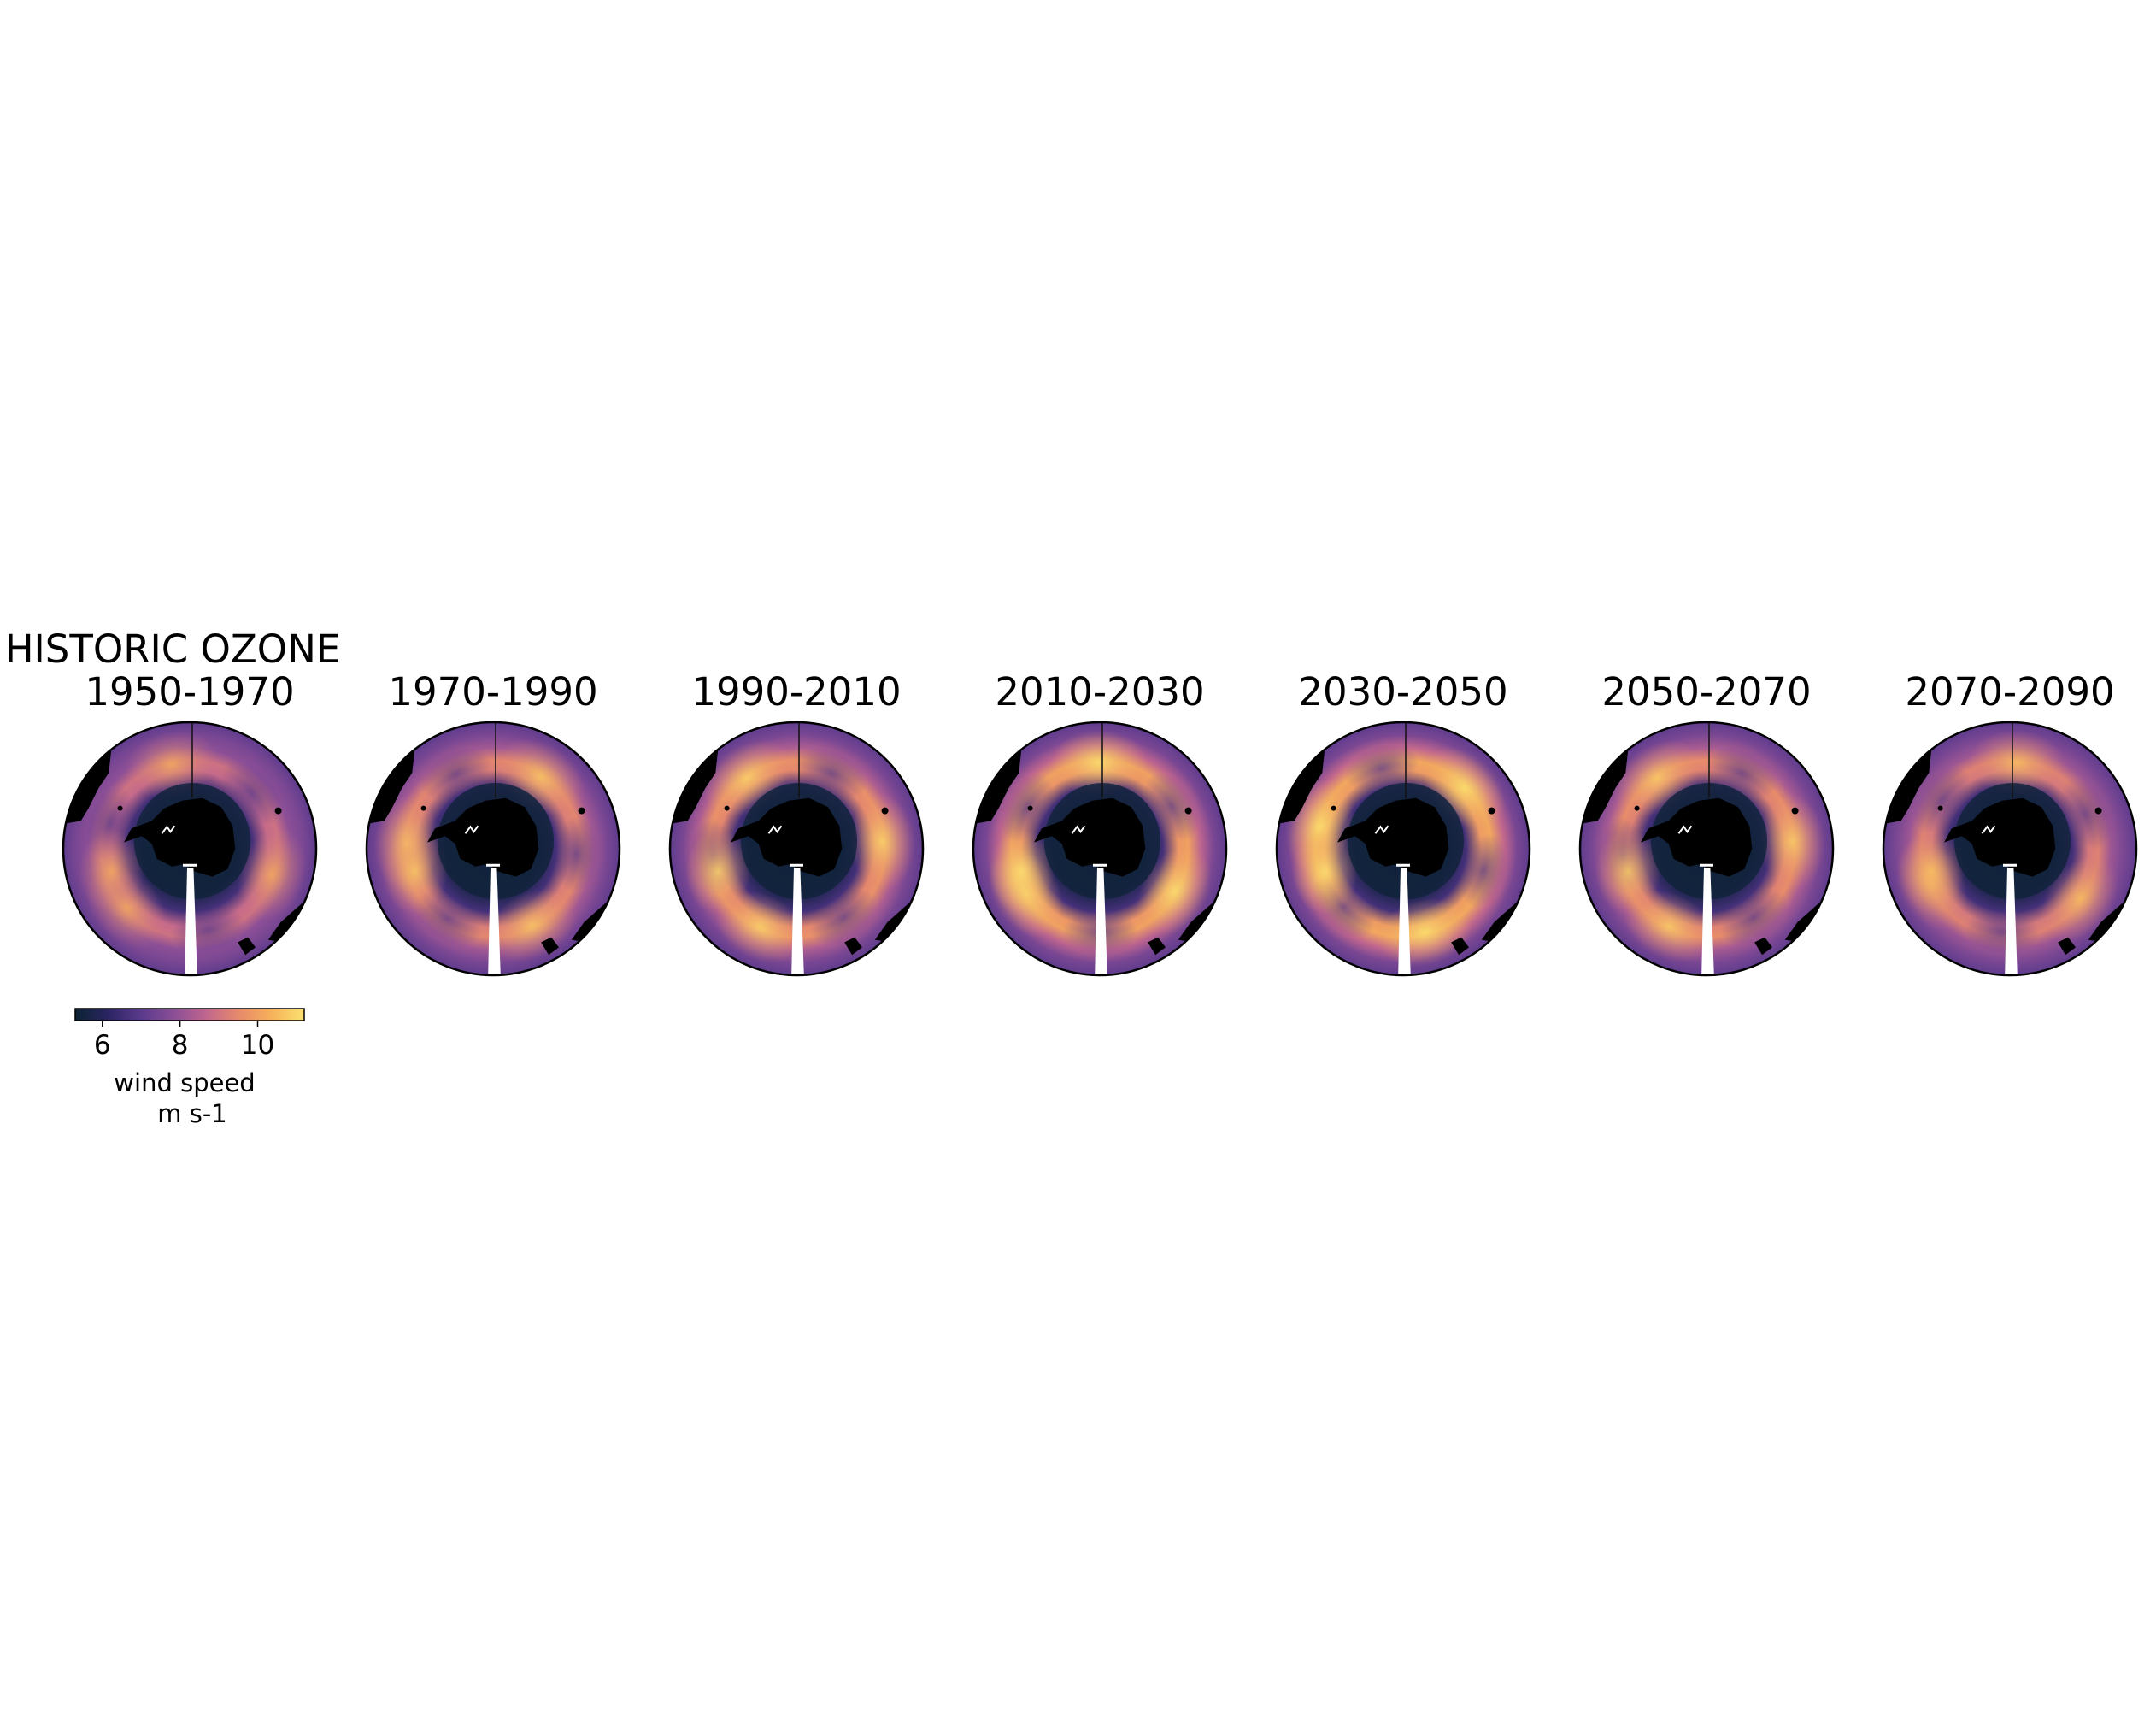 This screenshot has height=1712, width=2156. Describe the element at coordinates (189, 692) in the screenshot. I see `period-title: 1950-1970` at that location.